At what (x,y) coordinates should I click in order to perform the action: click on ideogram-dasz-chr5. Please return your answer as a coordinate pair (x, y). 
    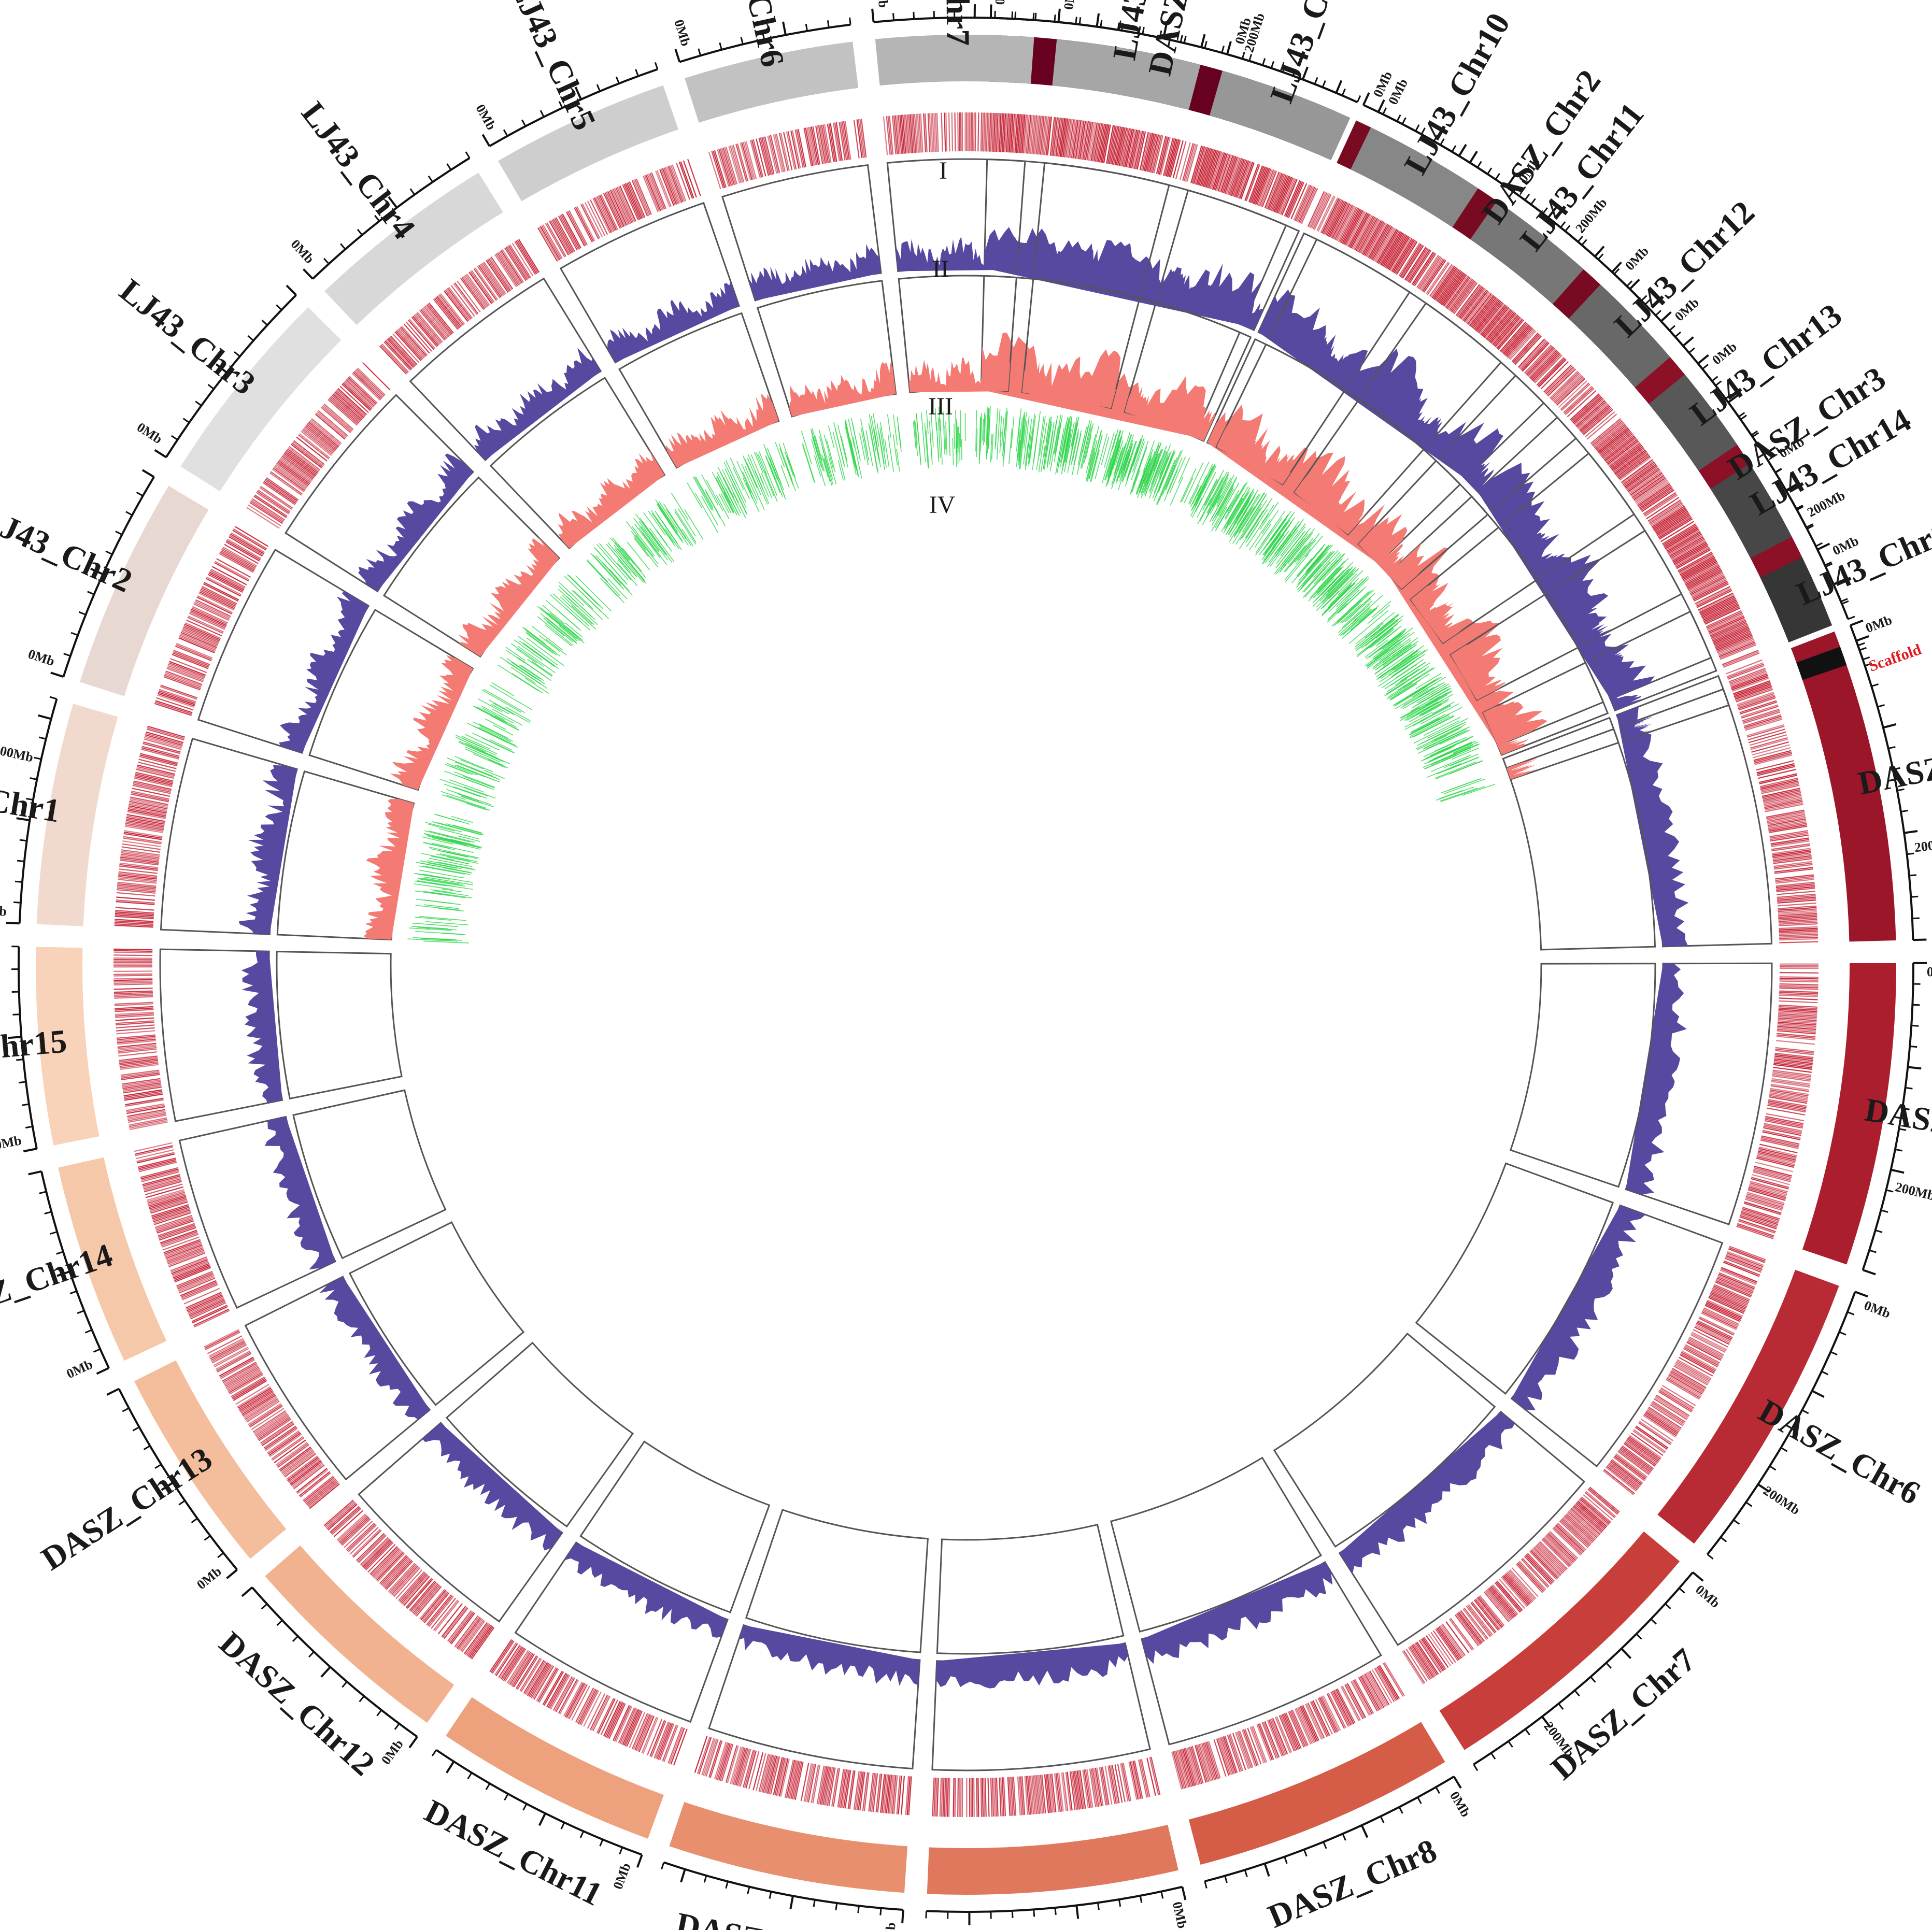
    Looking at the image, I should click on (1849, 1114).